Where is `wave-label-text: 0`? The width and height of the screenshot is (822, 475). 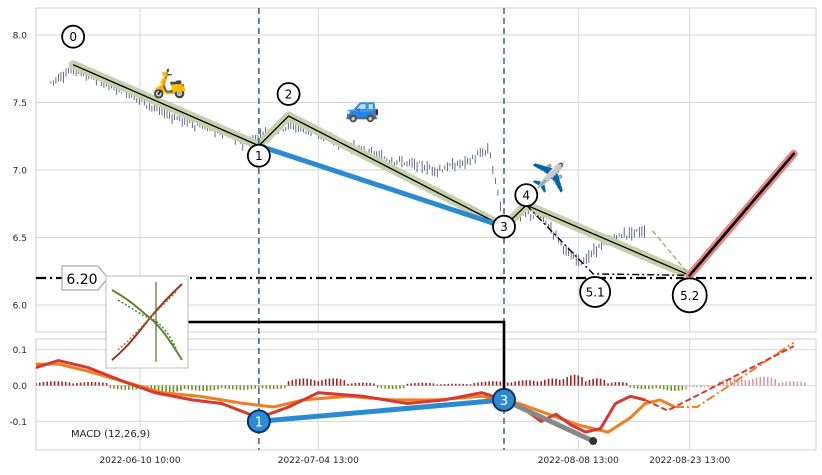 wave-label-text: 0 is located at coordinates (73, 37).